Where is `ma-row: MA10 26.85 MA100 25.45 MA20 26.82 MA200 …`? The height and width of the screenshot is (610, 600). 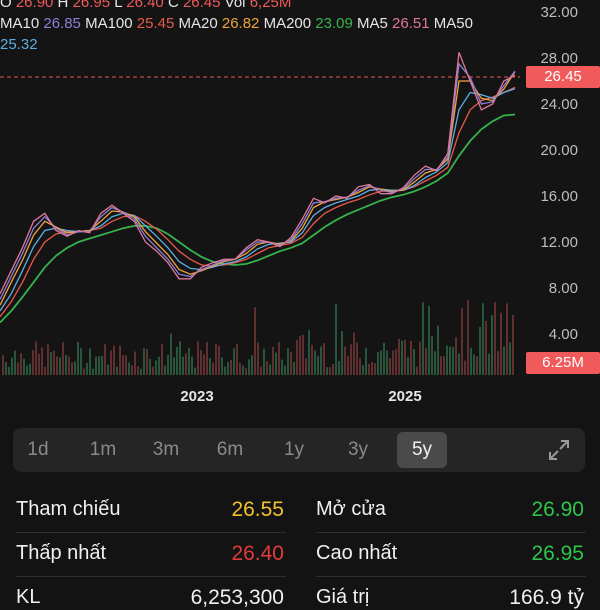 ma-row: MA10 26.85 MA100 25.45 MA20 26.82 MA200 … is located at coordinates (270, 23).